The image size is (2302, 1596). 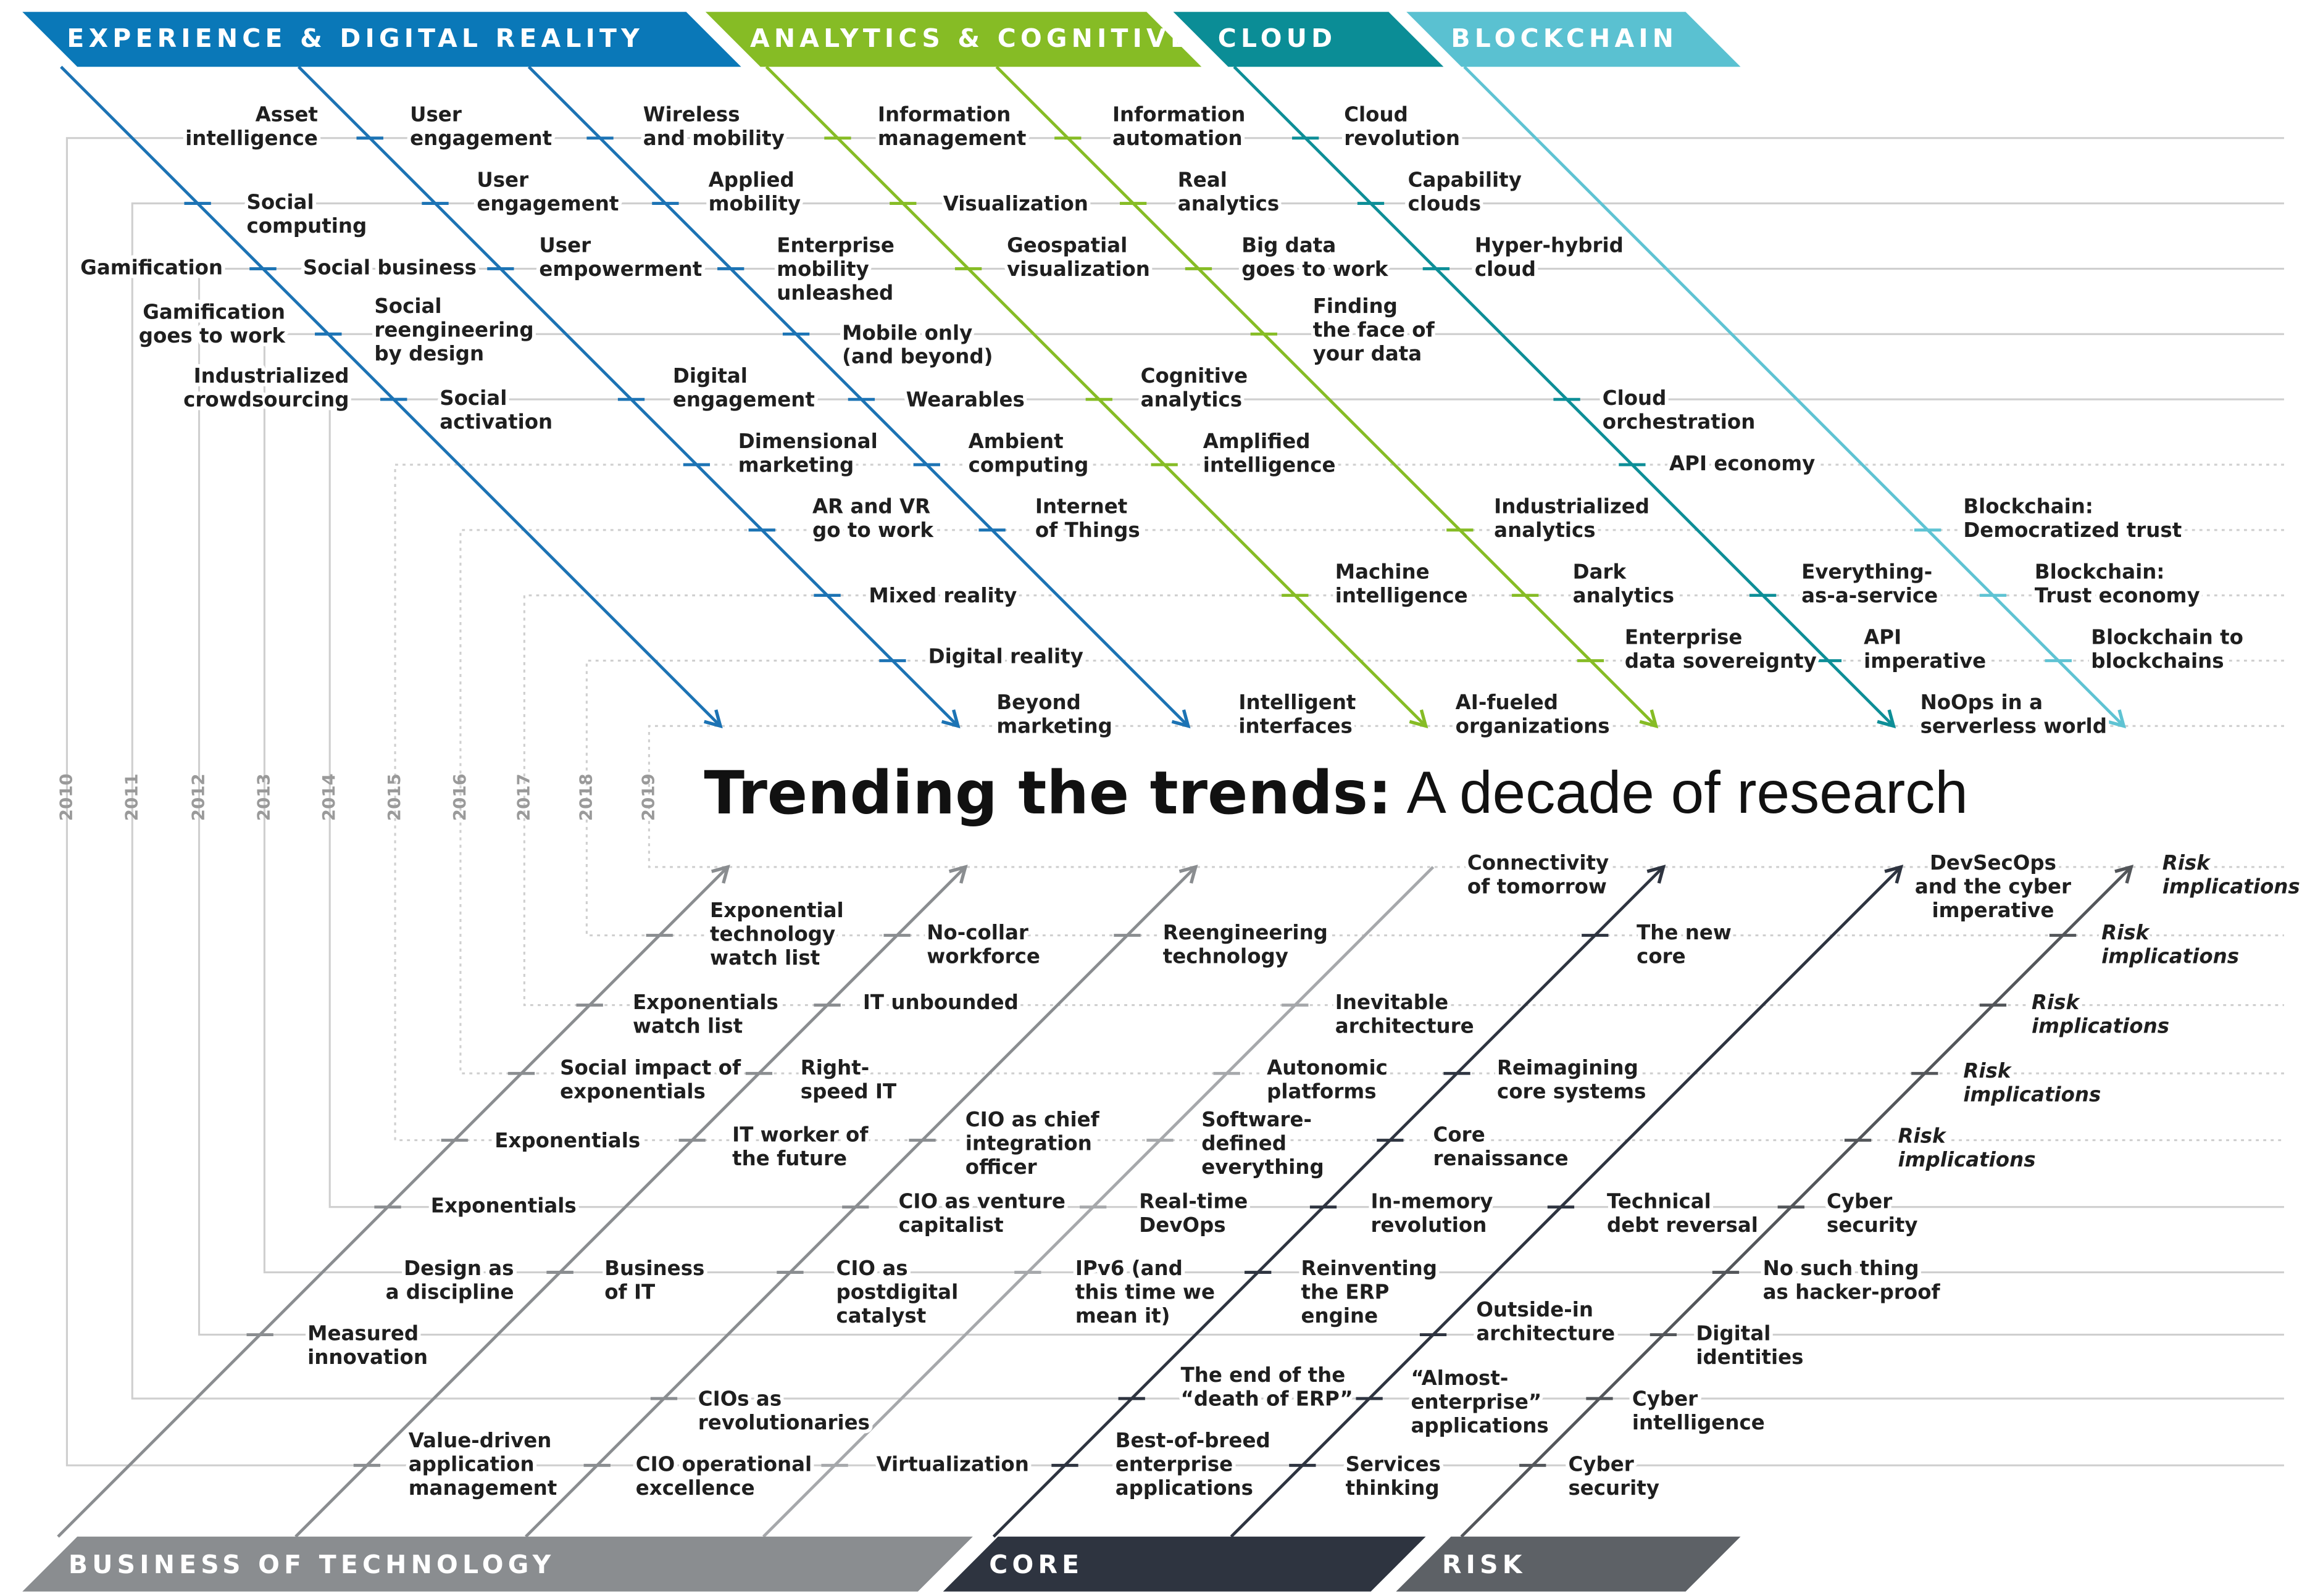 I want to click on trend-label: IT unbounded, so click(x=941, y=1002).